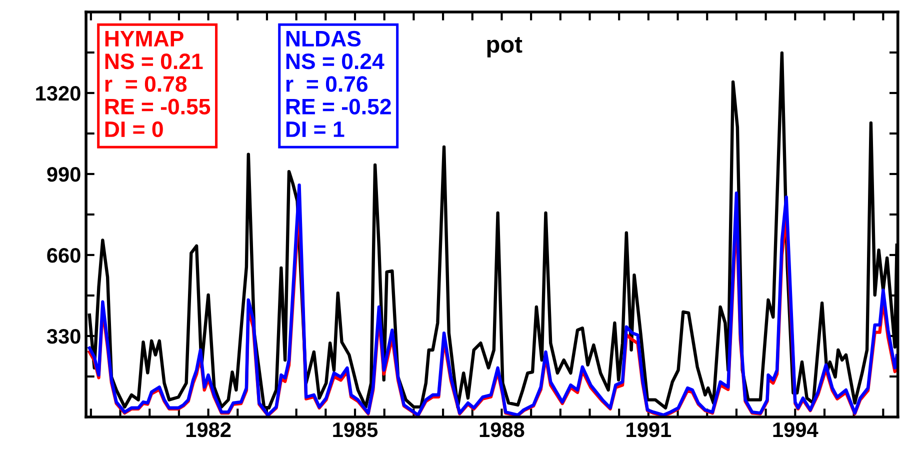  I want to click on x-tick-label: 1982, so click(208, 430).